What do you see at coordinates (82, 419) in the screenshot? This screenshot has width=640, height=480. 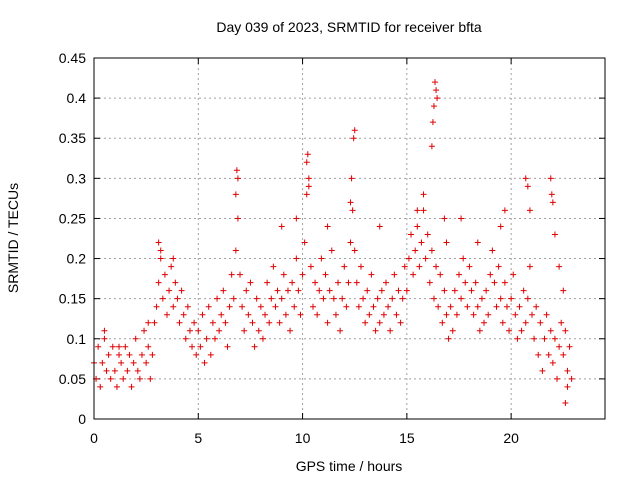 I see `y-tick-label: 0` at bounding box center [82, 419].